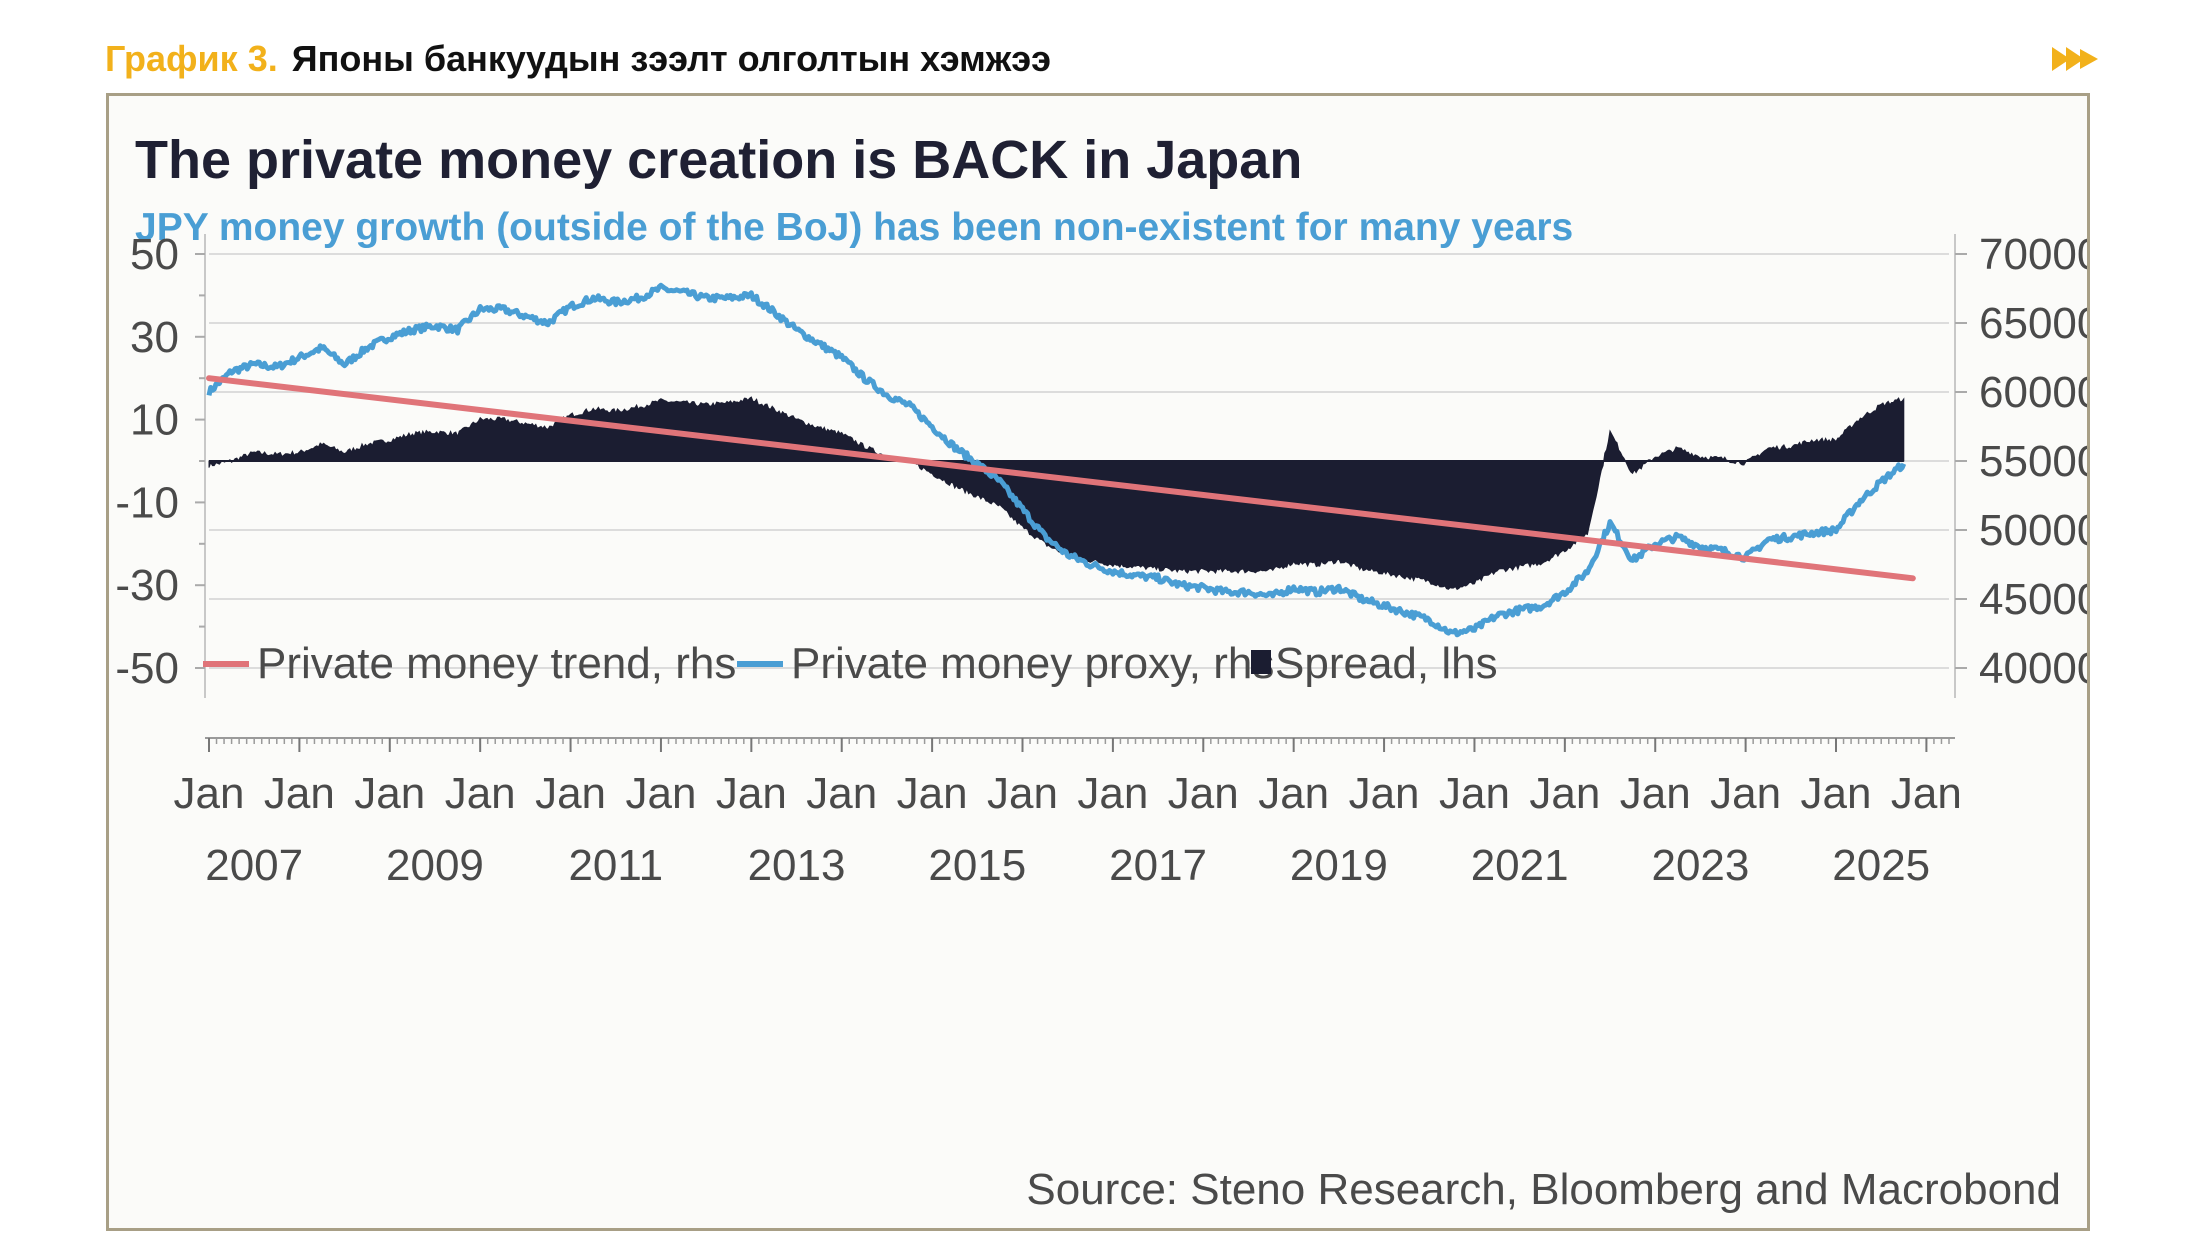  Describe the element at coordinates (2033, 599) in the screenshot. I see `right-axis-tick-label: 450000` at that location.